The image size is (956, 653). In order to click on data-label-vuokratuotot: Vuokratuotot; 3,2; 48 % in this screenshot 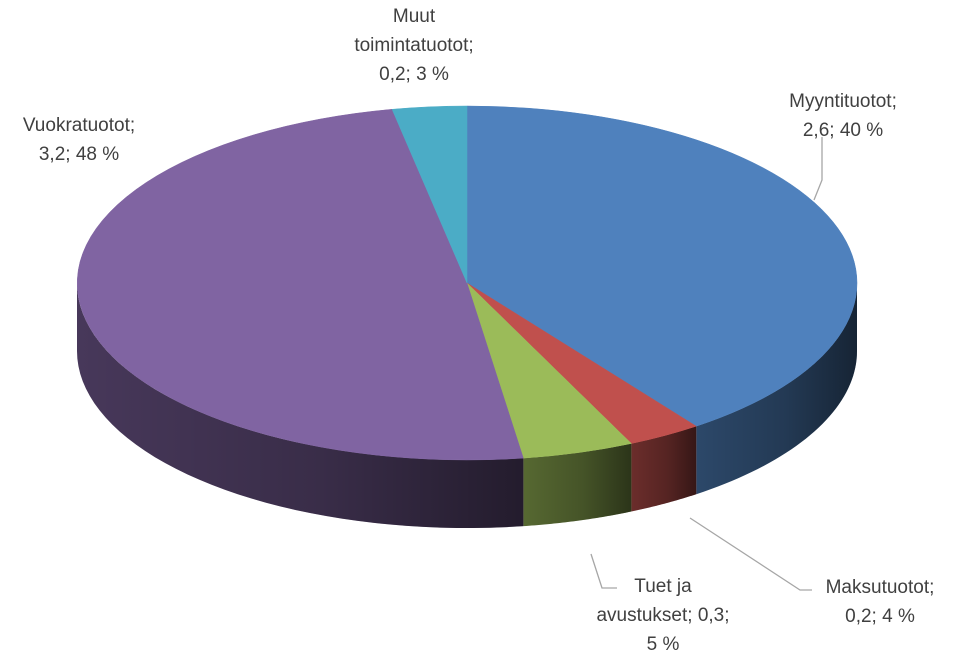, I will do `click(79, 140)`.